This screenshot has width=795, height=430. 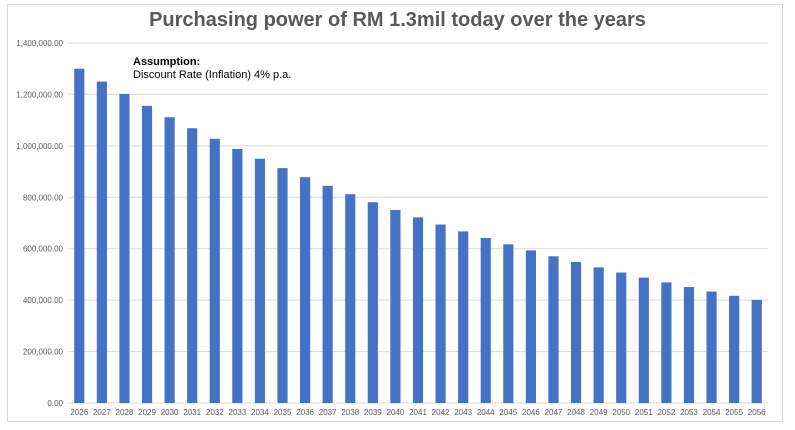 What do you see at coordinates (43, 300) in the screenshot?
I see `y-tick-label: 400,000.00` at bounding box center [43, 300].